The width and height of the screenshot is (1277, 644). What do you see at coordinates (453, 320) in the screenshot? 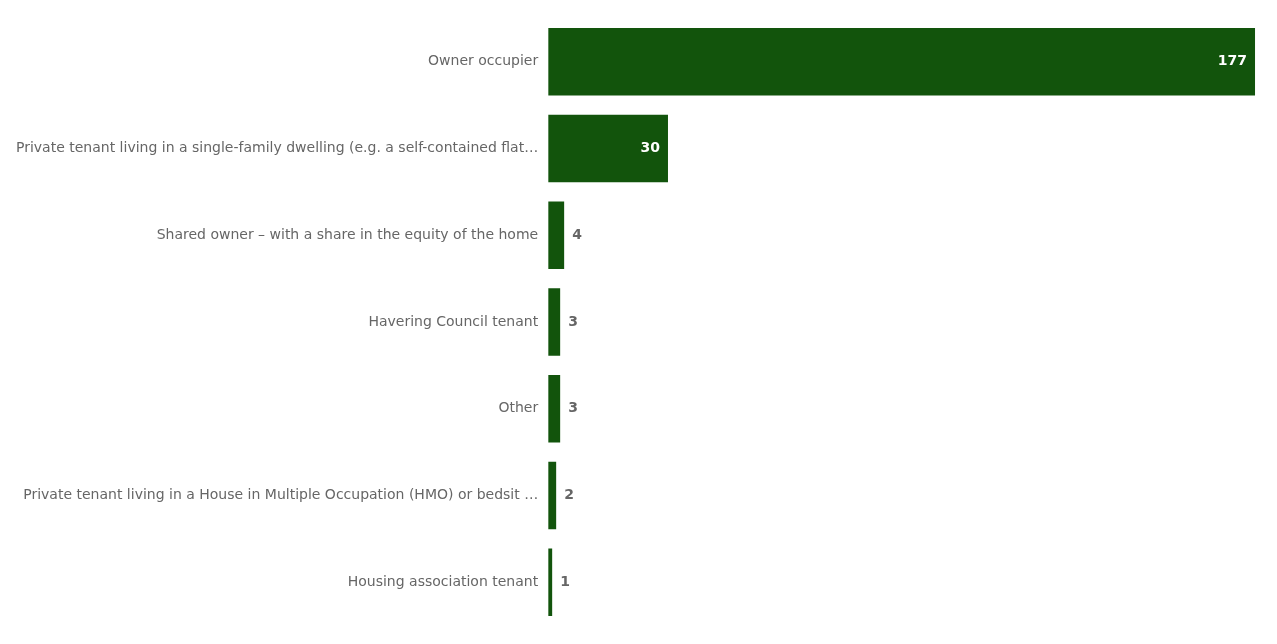
I see `y-tick-label: Havering Council tenant` at bounding box center [453, 320].